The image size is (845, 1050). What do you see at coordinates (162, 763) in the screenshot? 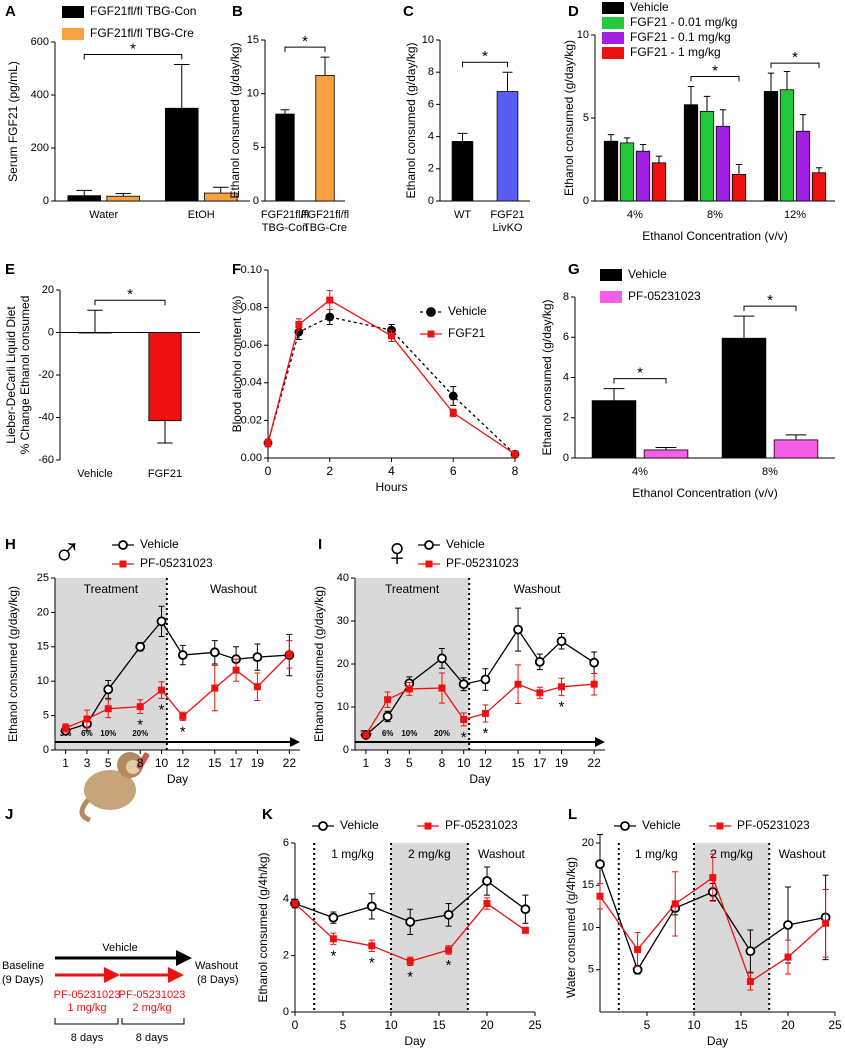
I see `x-tick-label: 10` at bounding box center [162, 763].